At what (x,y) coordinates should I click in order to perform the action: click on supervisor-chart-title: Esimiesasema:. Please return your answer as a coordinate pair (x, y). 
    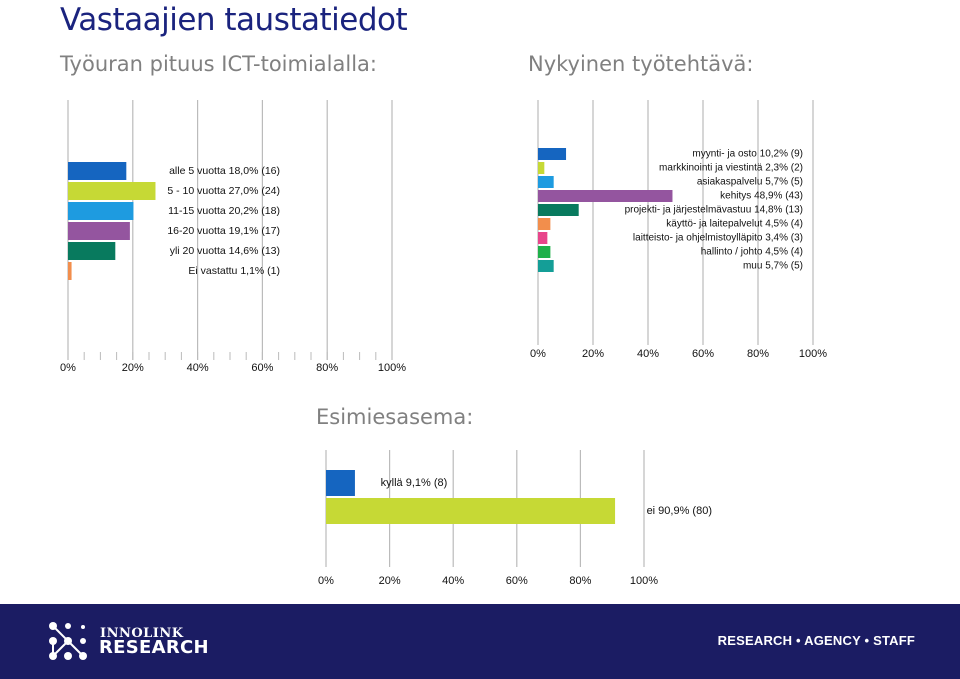
    Looking at the image, I should click on (395, 417).